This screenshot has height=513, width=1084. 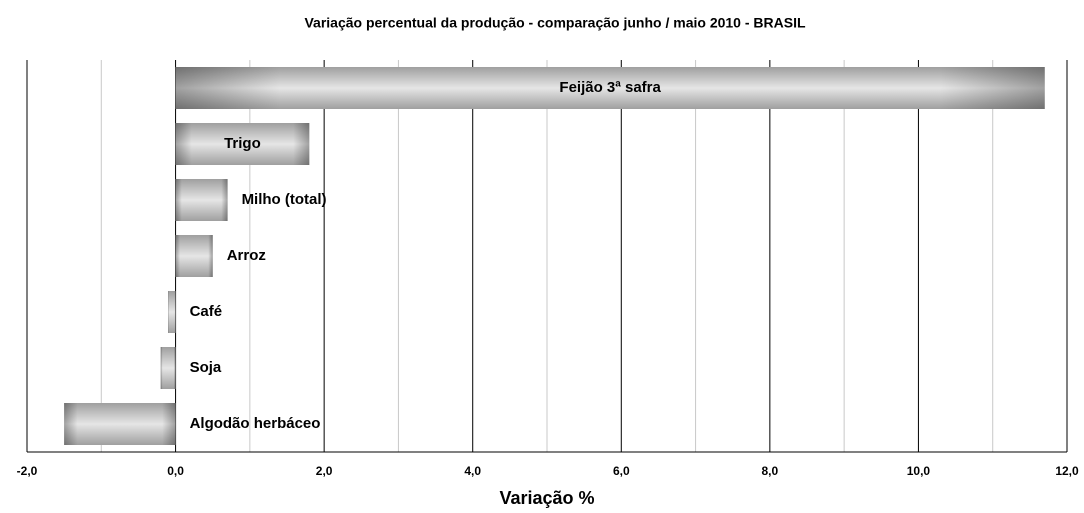 I want to click on category-label: Feijão 3ª safra, so click(x=610, y=87).